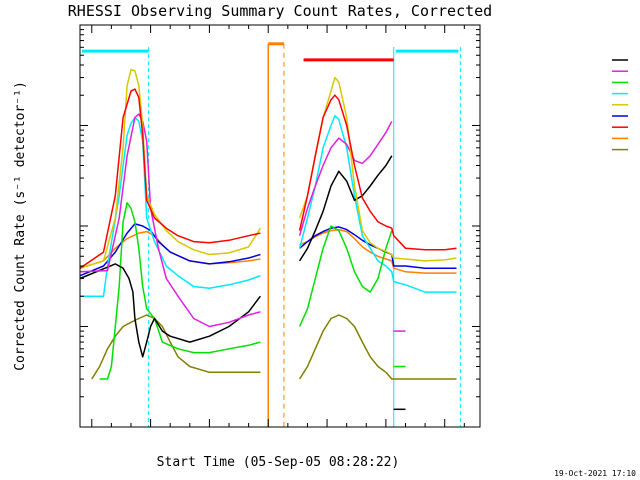  What do you see at coordinates (20, 226) in the screenshot?
I see `y-axis-label: Corrected Count Rate (s⁻¹ detector⁻¹)` at bounding box center [20, 226].